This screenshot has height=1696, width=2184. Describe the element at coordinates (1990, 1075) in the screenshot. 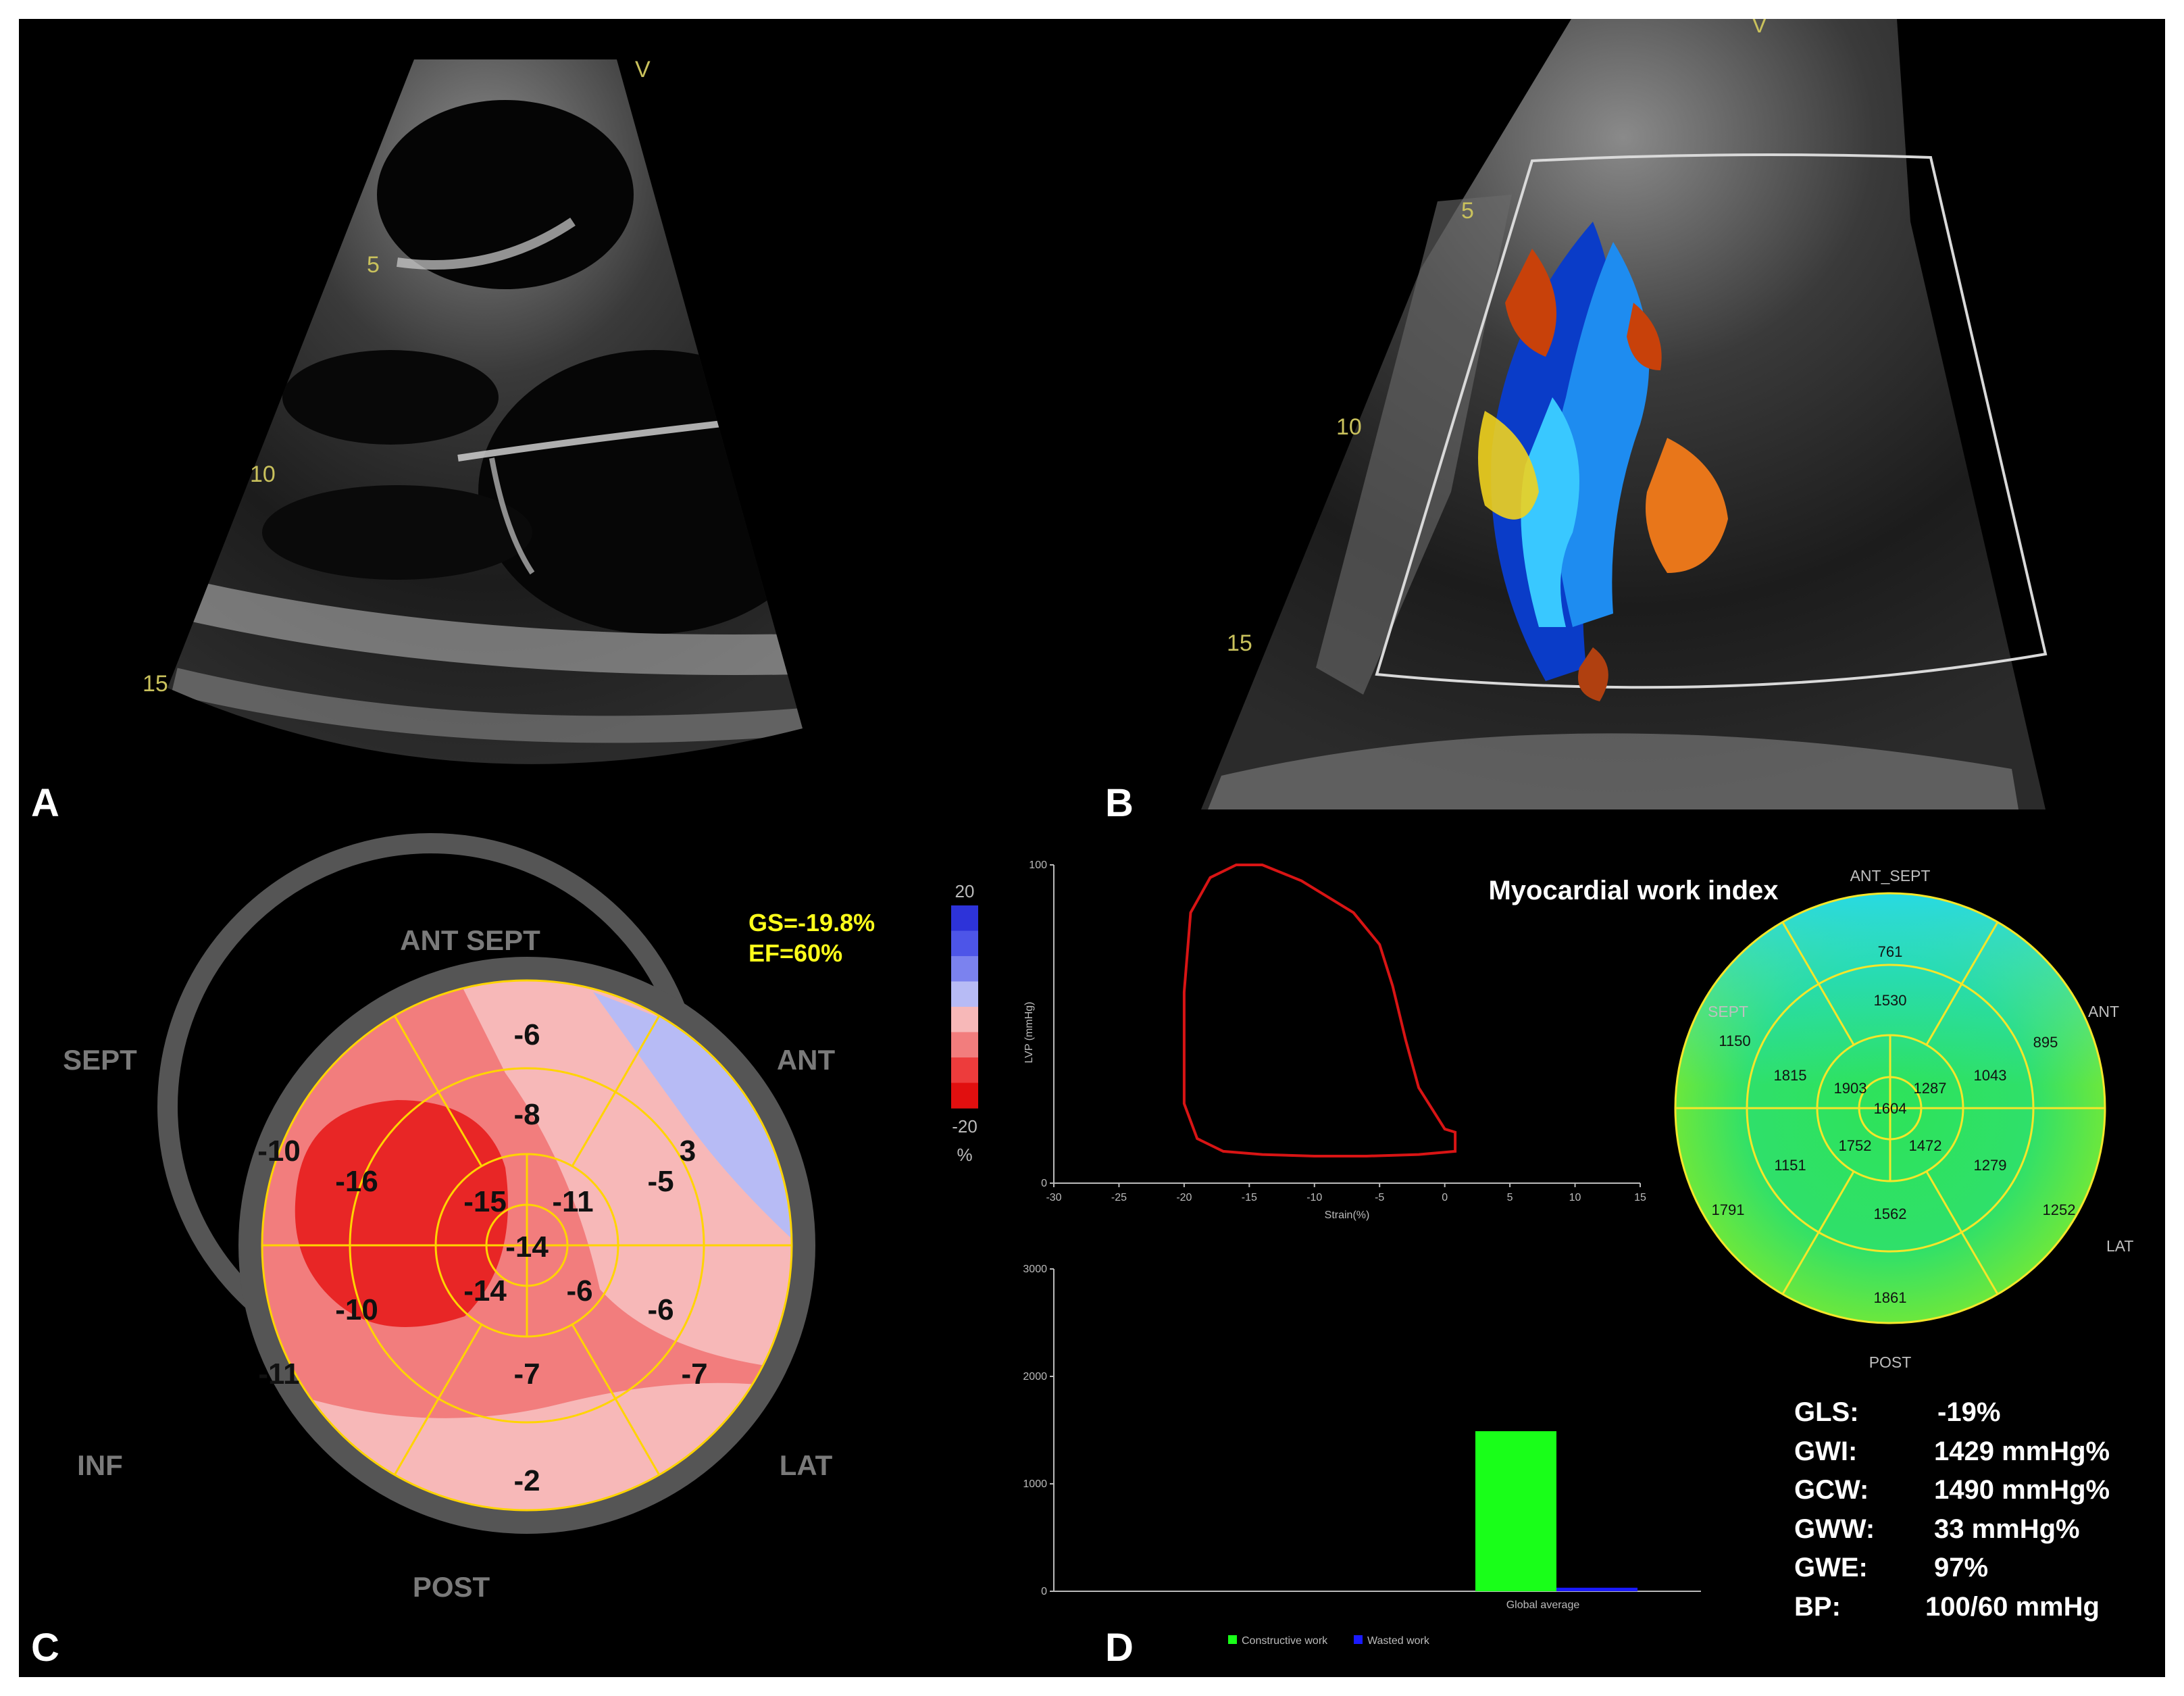

I see `mwi-mid-tr: 1043` at that location.